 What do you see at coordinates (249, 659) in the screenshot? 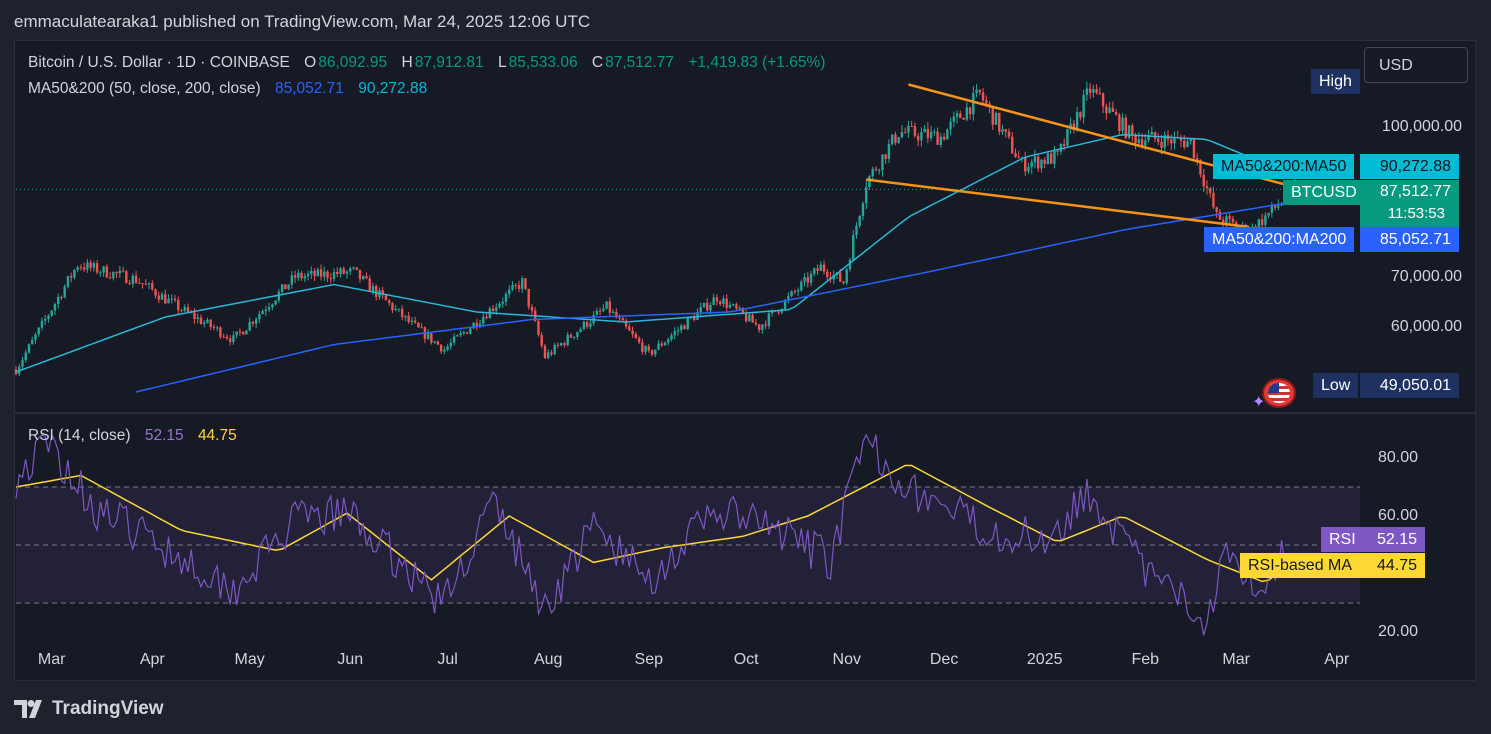
I see `time-tick-2: May` at bounding box center [249, 659].